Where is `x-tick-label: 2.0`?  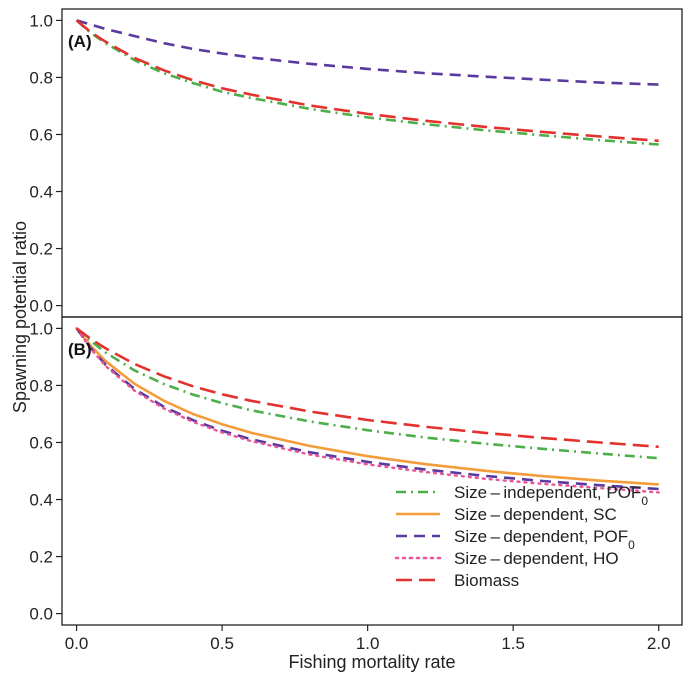
x-tick-label: 2.0 is located at coordinates (659, 643).